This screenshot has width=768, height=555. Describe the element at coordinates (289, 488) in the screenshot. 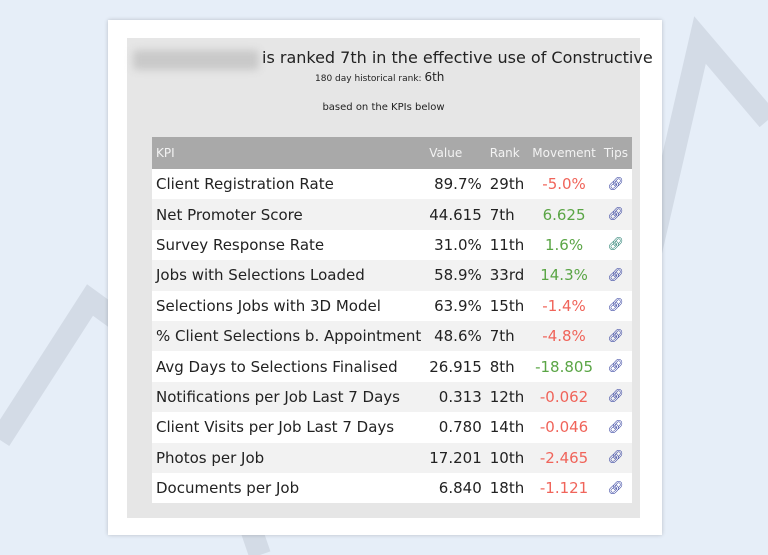

I see `kpi-name: Documents per Job` at that location.